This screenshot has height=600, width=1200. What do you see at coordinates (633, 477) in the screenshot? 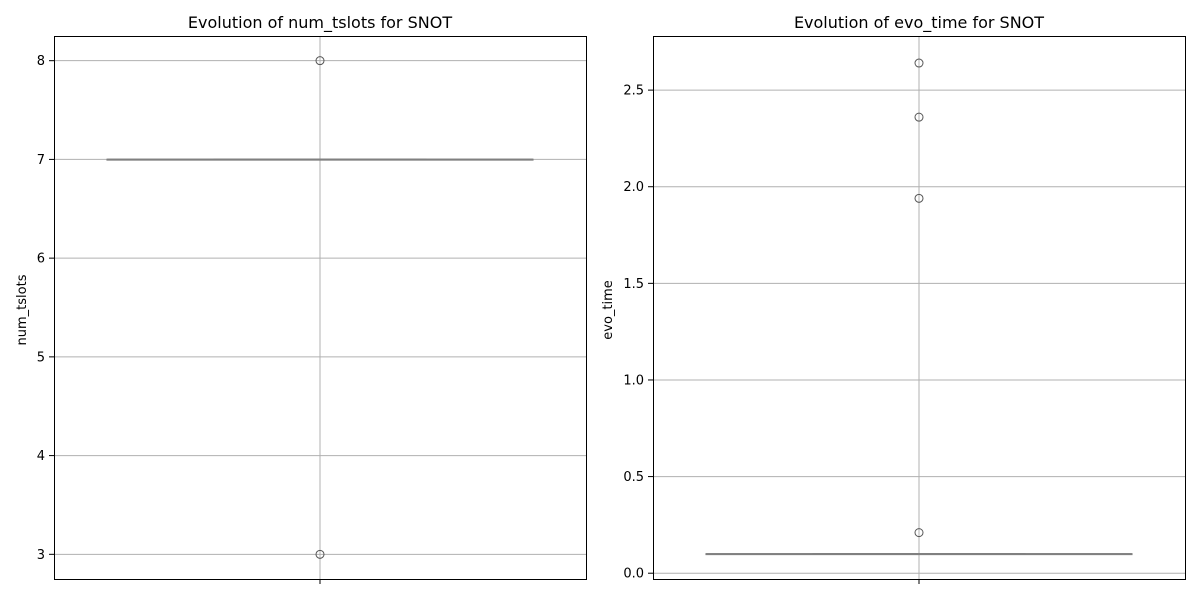
I see `y-tick-label: 0.5` at bounding box center [633, 477].